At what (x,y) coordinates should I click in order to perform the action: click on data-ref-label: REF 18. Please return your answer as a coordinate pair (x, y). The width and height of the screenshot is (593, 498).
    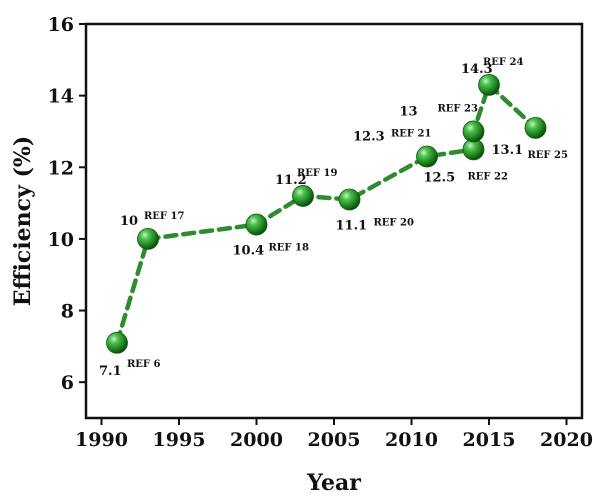
    Looking at the image, I should click on (289, 248).